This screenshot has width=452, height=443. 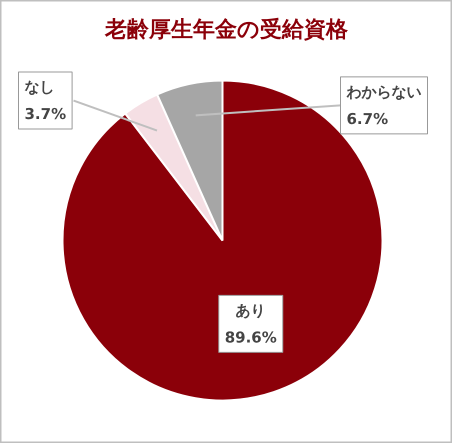 What do you see at coordinates (250, 337) in the screenshot?
I see `data-label: 89.6%` at bounding box center [250, 337].